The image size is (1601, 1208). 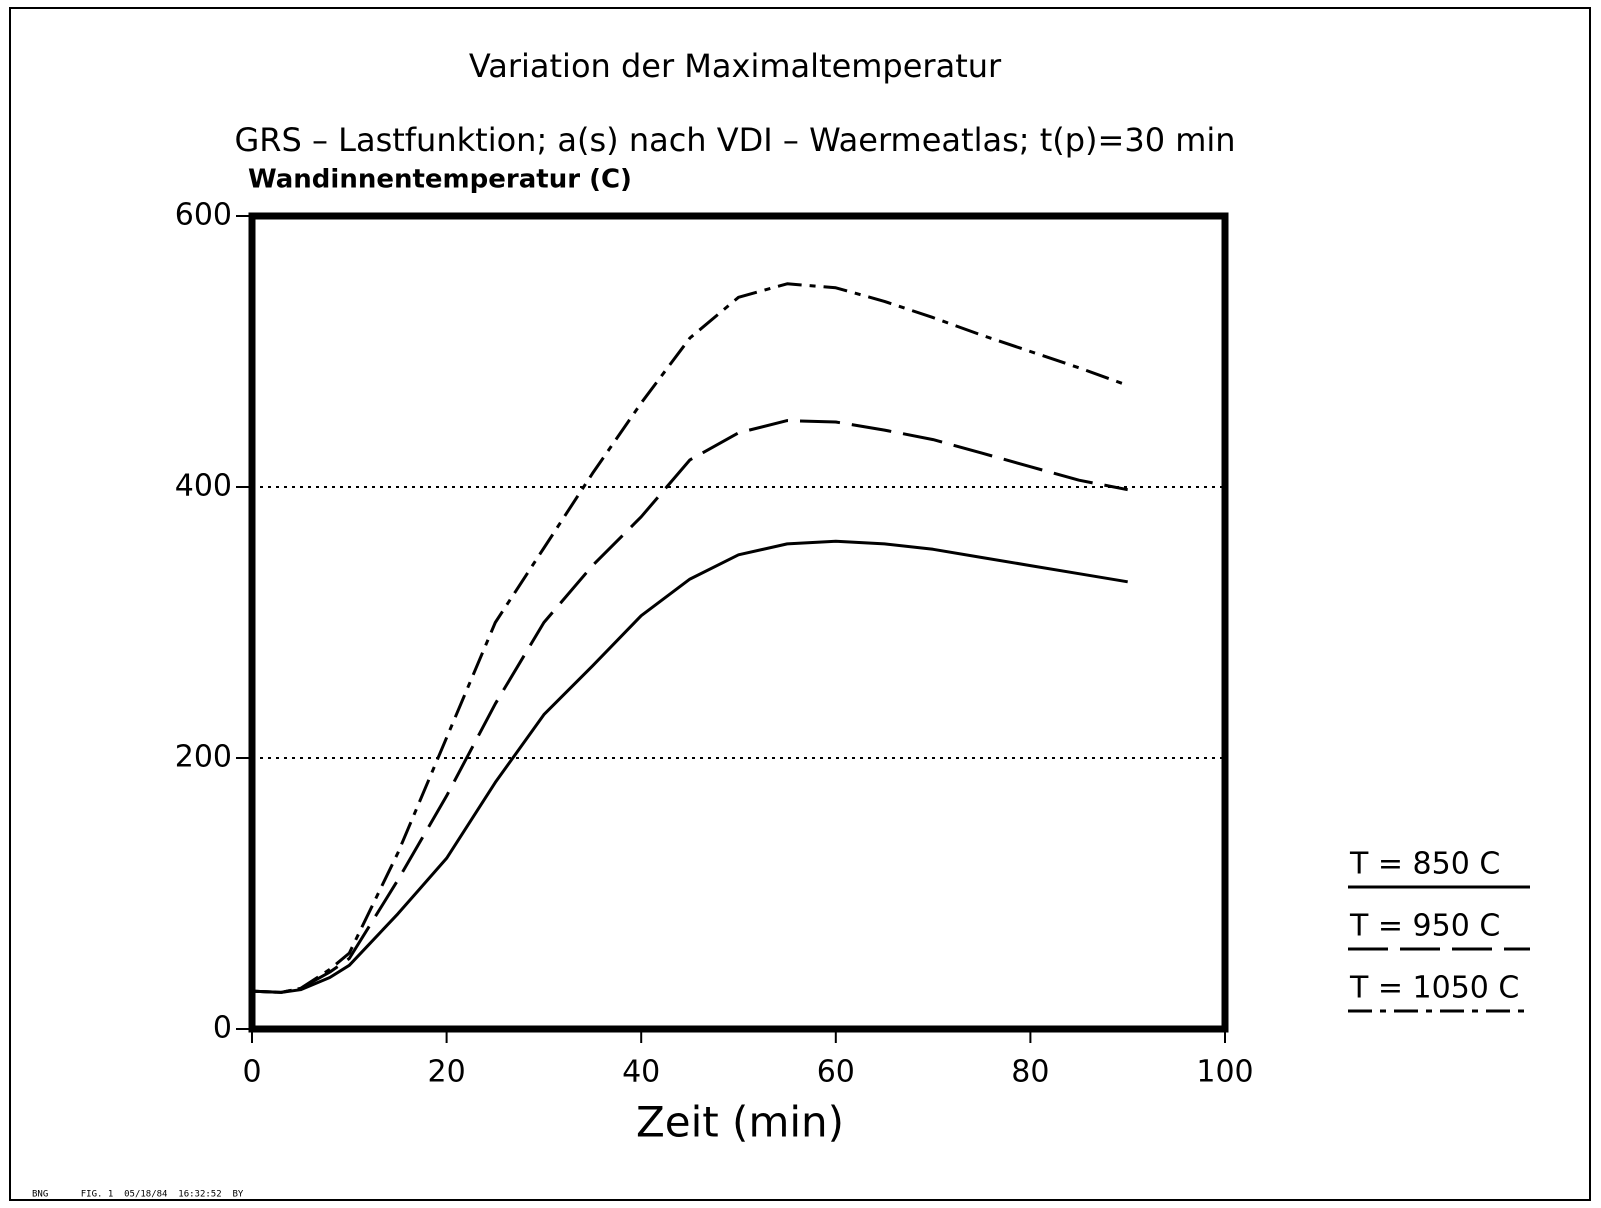 What do you see at coordinates (1424, 926) in the screenshot?
I see `legend-label: T = 950 C` at bounding box center [1424, 926].